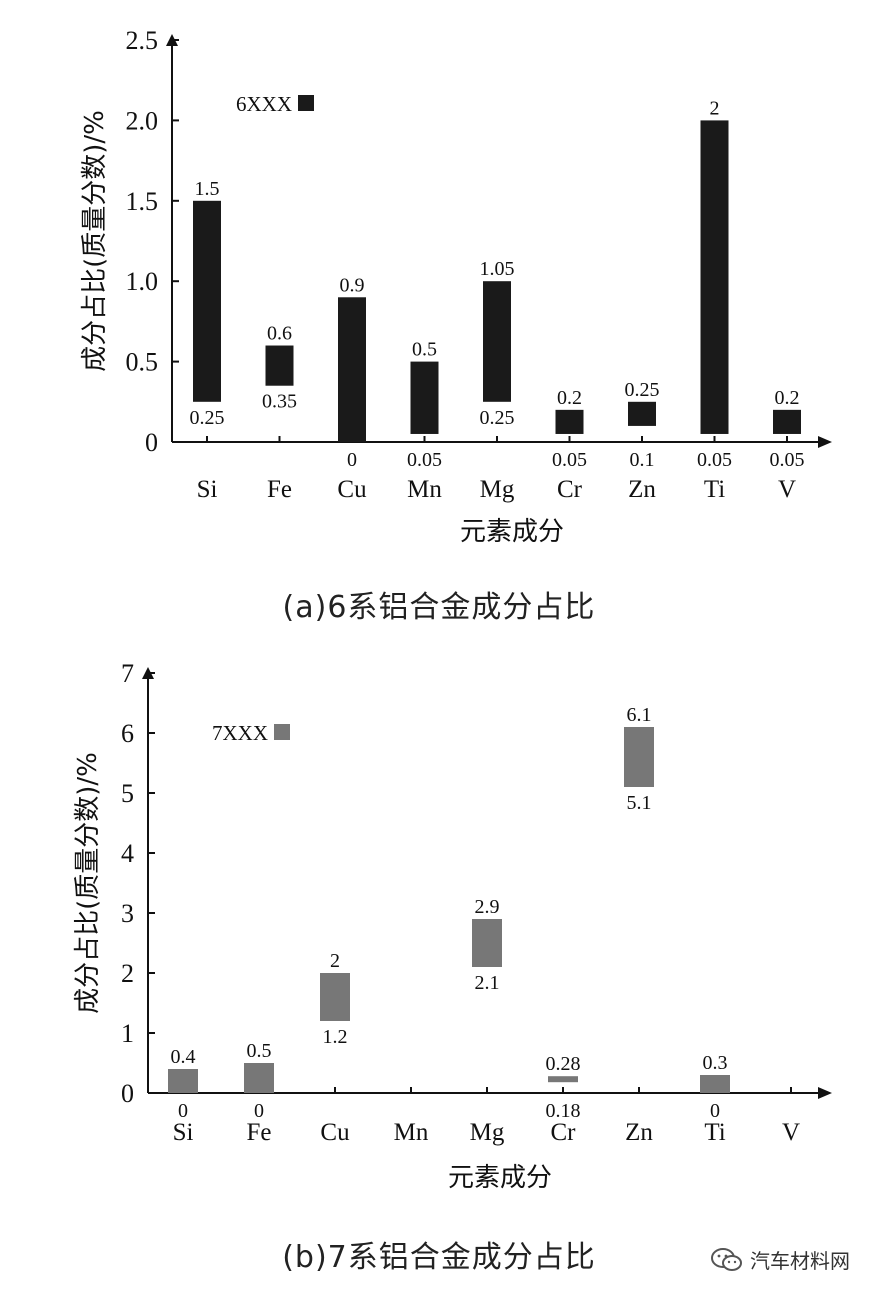 The width and height of the screenshot is (878, 1300). What do you see at coordinates (207, 189) in the screenshot?
I see `bar-max-label: 1.5` at bounding box center [207, 189].